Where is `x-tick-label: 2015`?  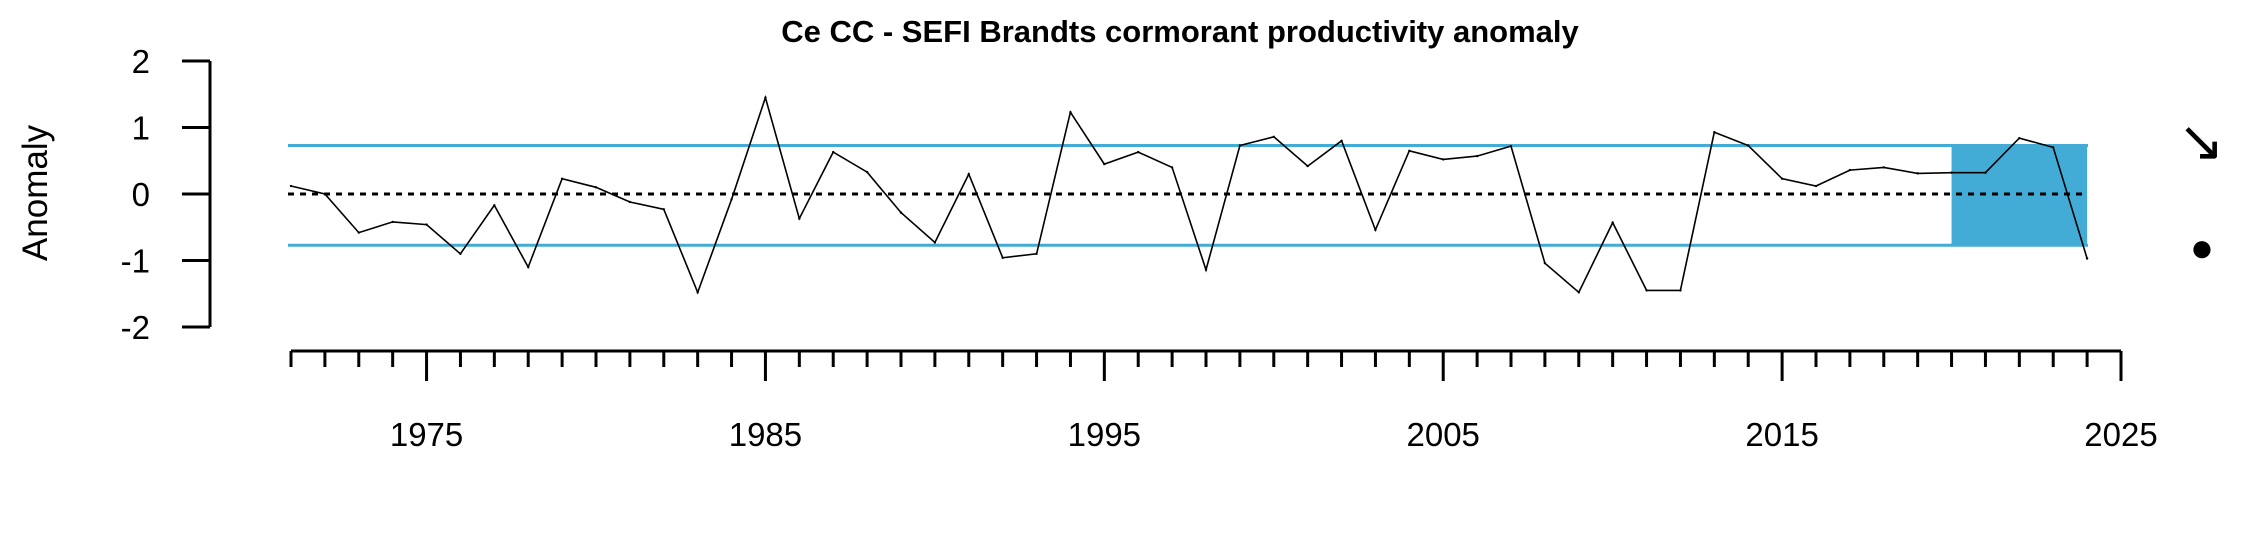
x-tick-label: 2015 is located at coordinates (1781, 434).